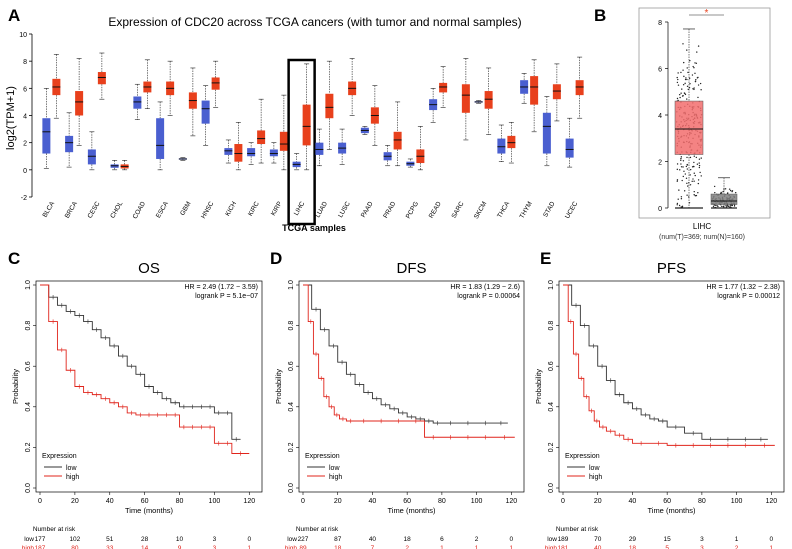  I want to click on panel-a-xtick-label: BLCA, so click(49, 209).